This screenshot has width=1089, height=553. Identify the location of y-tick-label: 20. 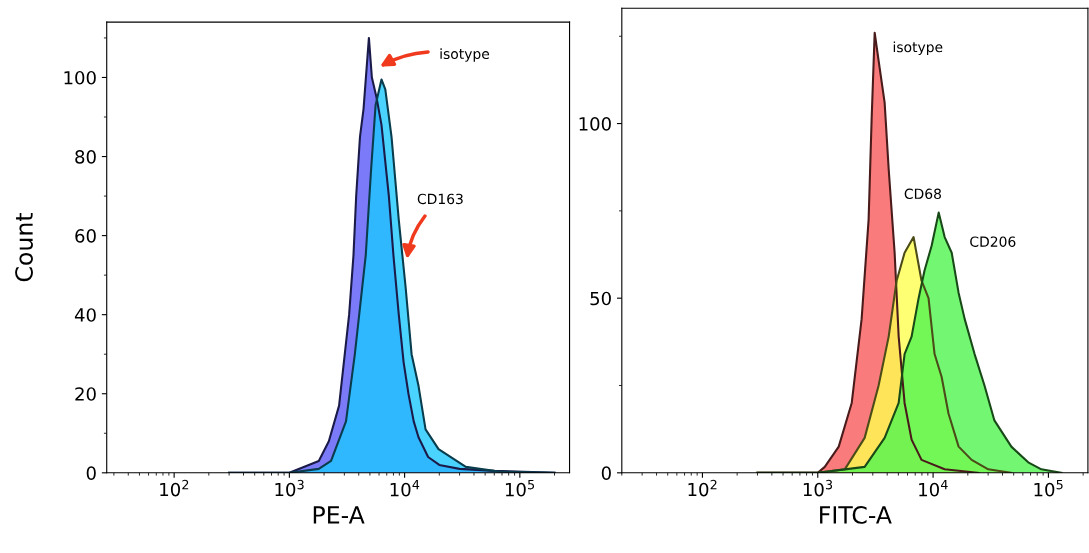
(85, 394).